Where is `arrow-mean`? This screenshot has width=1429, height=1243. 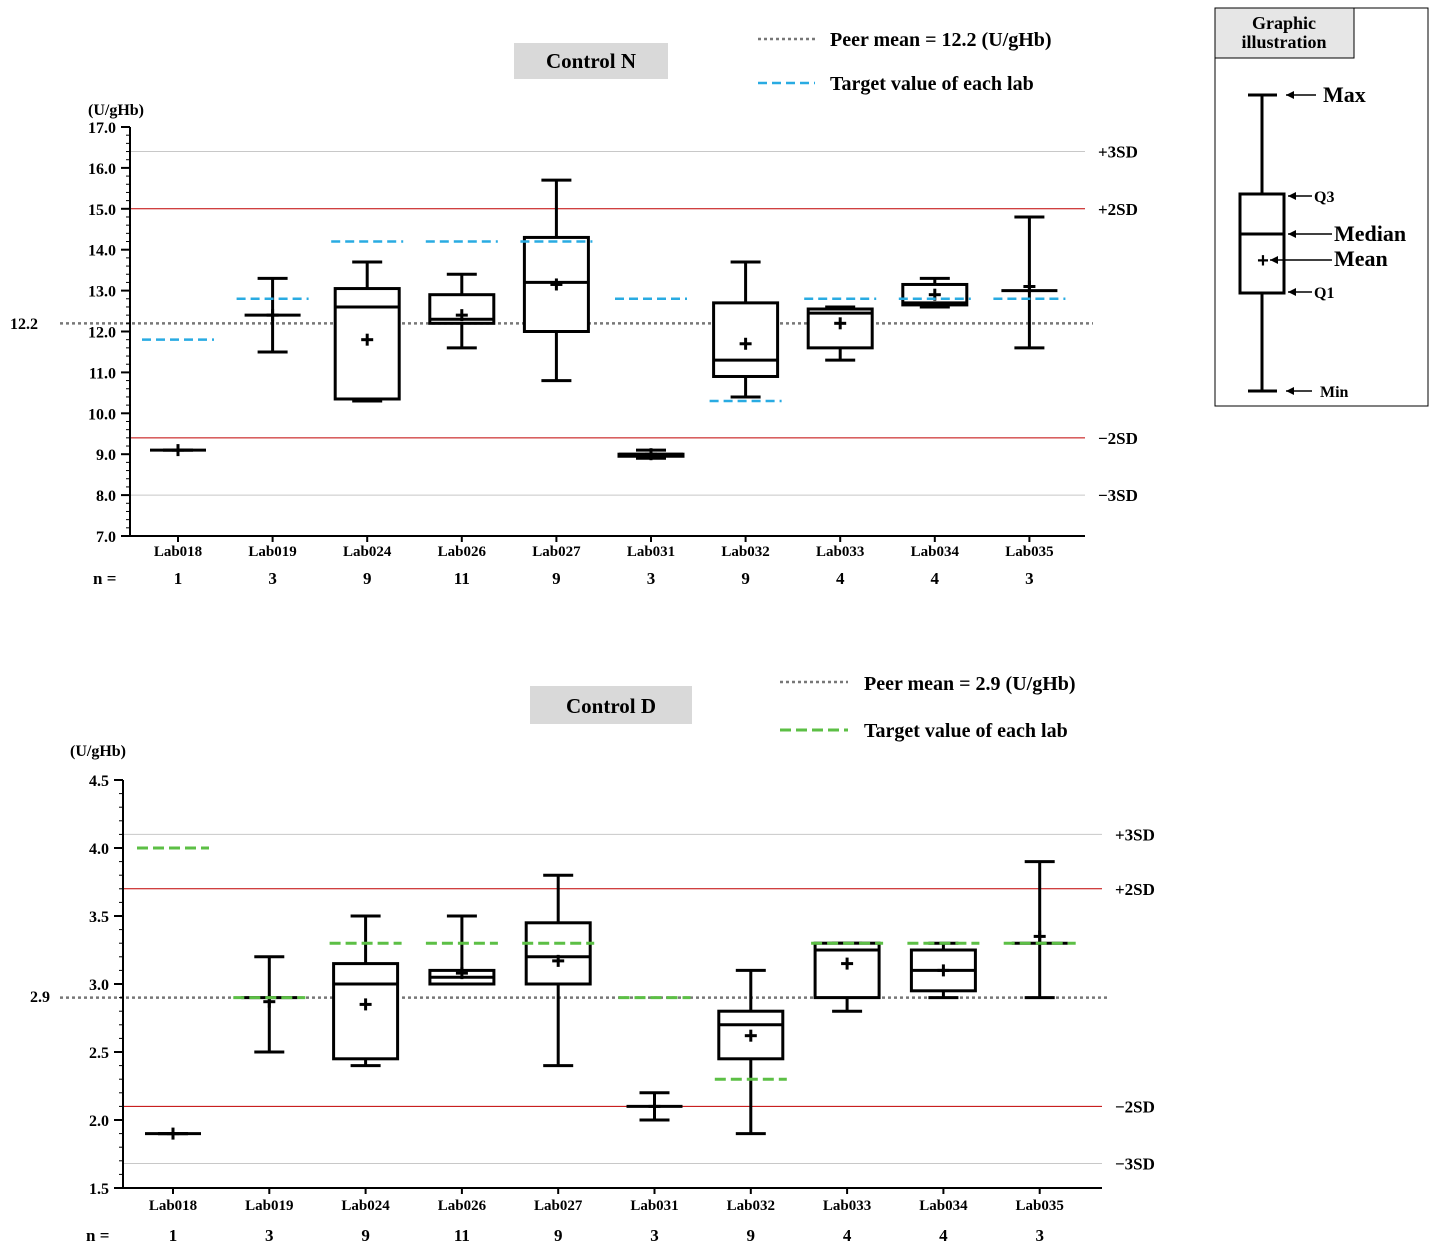
arrow-mean is located at coordinates (1301, 260).